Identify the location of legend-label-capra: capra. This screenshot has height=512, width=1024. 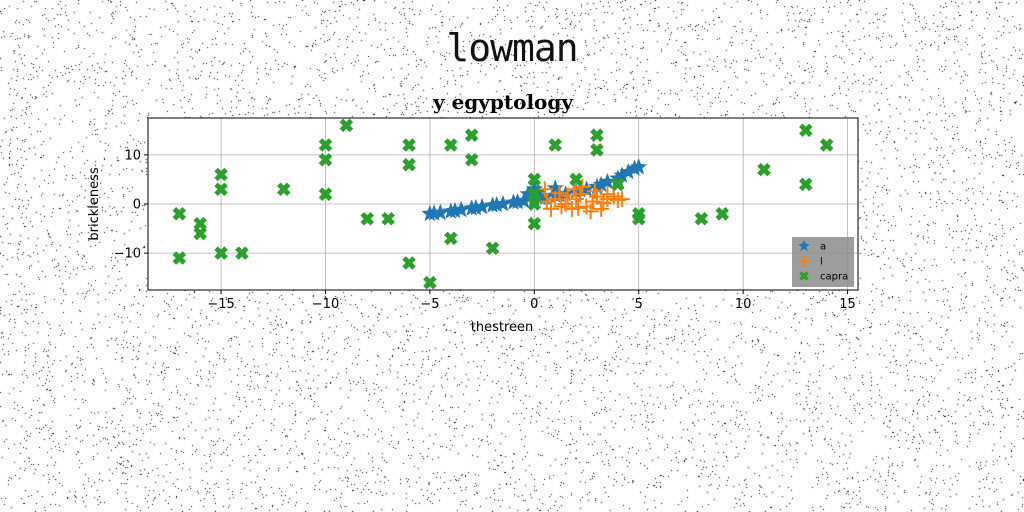
(834, 277).